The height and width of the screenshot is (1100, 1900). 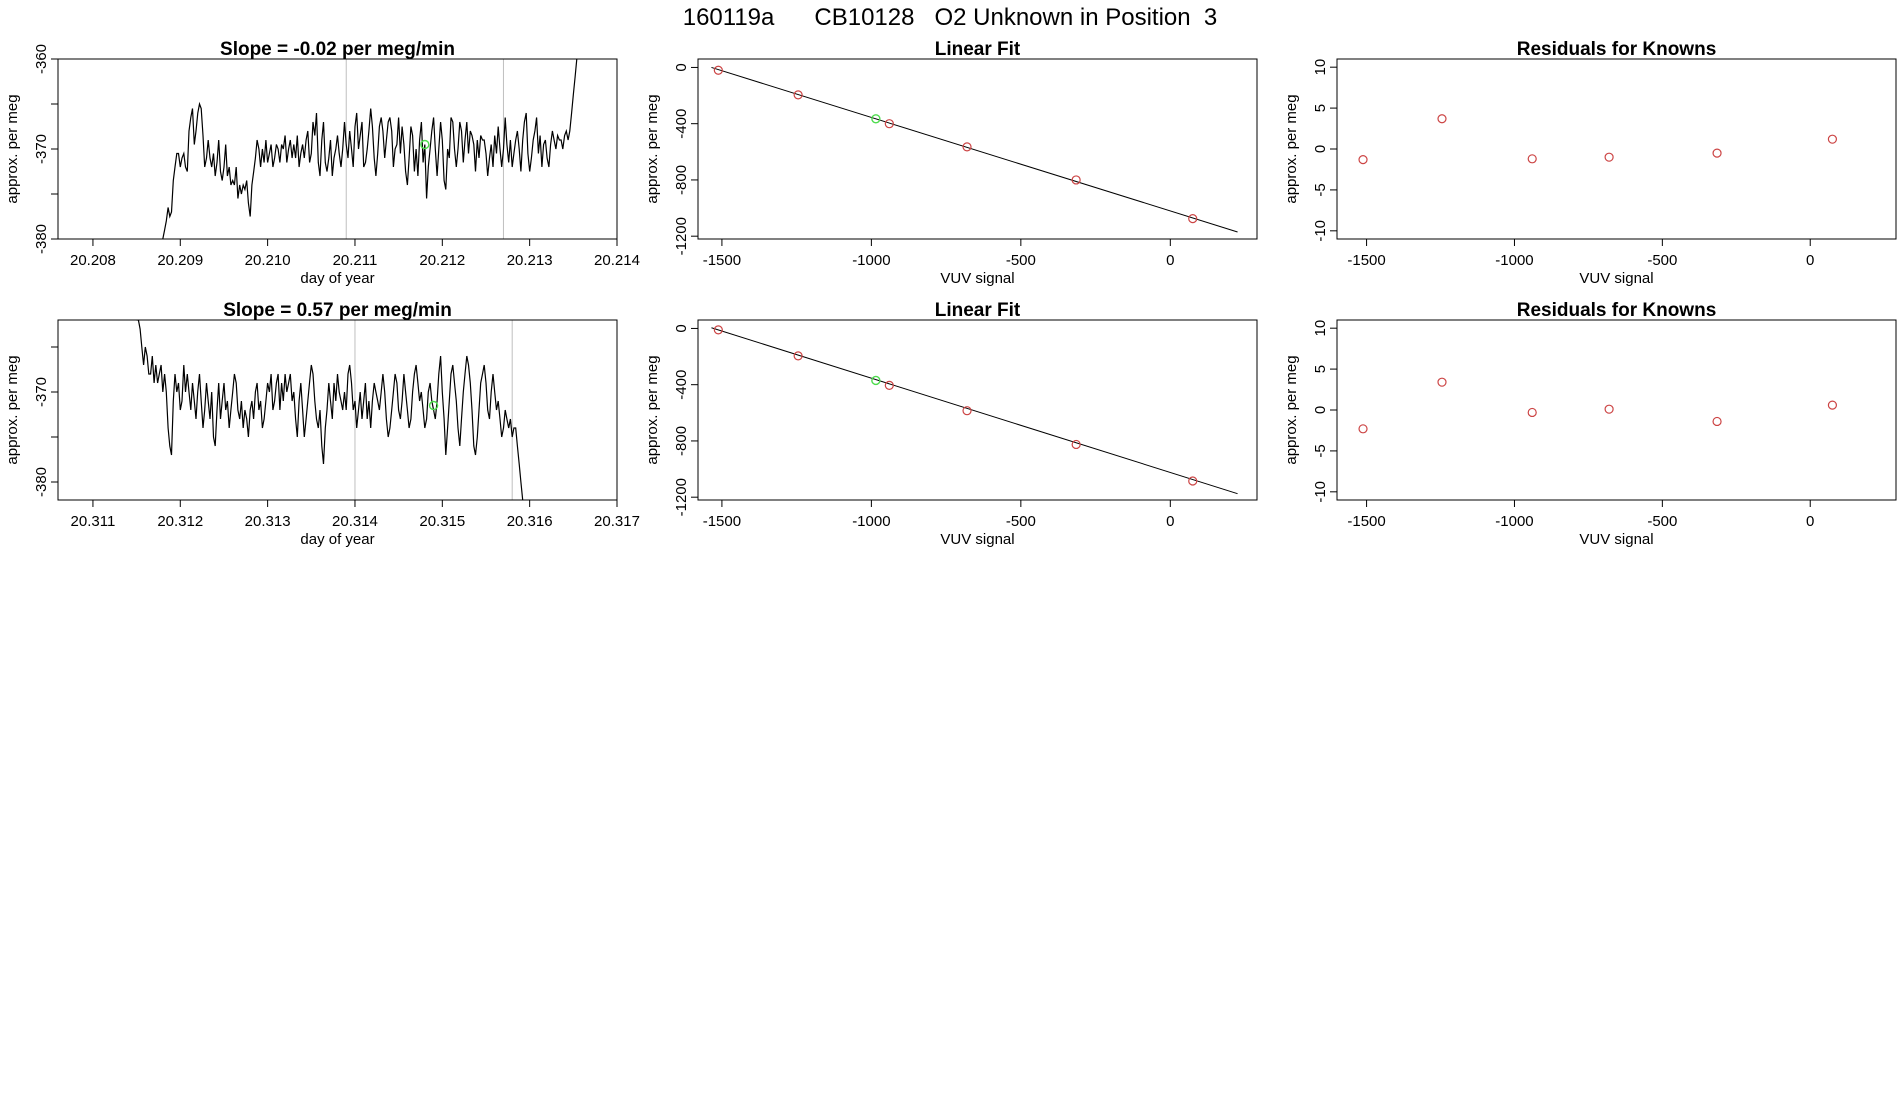 I want to click on x-tick-label: 20.210, so click(x=268, y=260).